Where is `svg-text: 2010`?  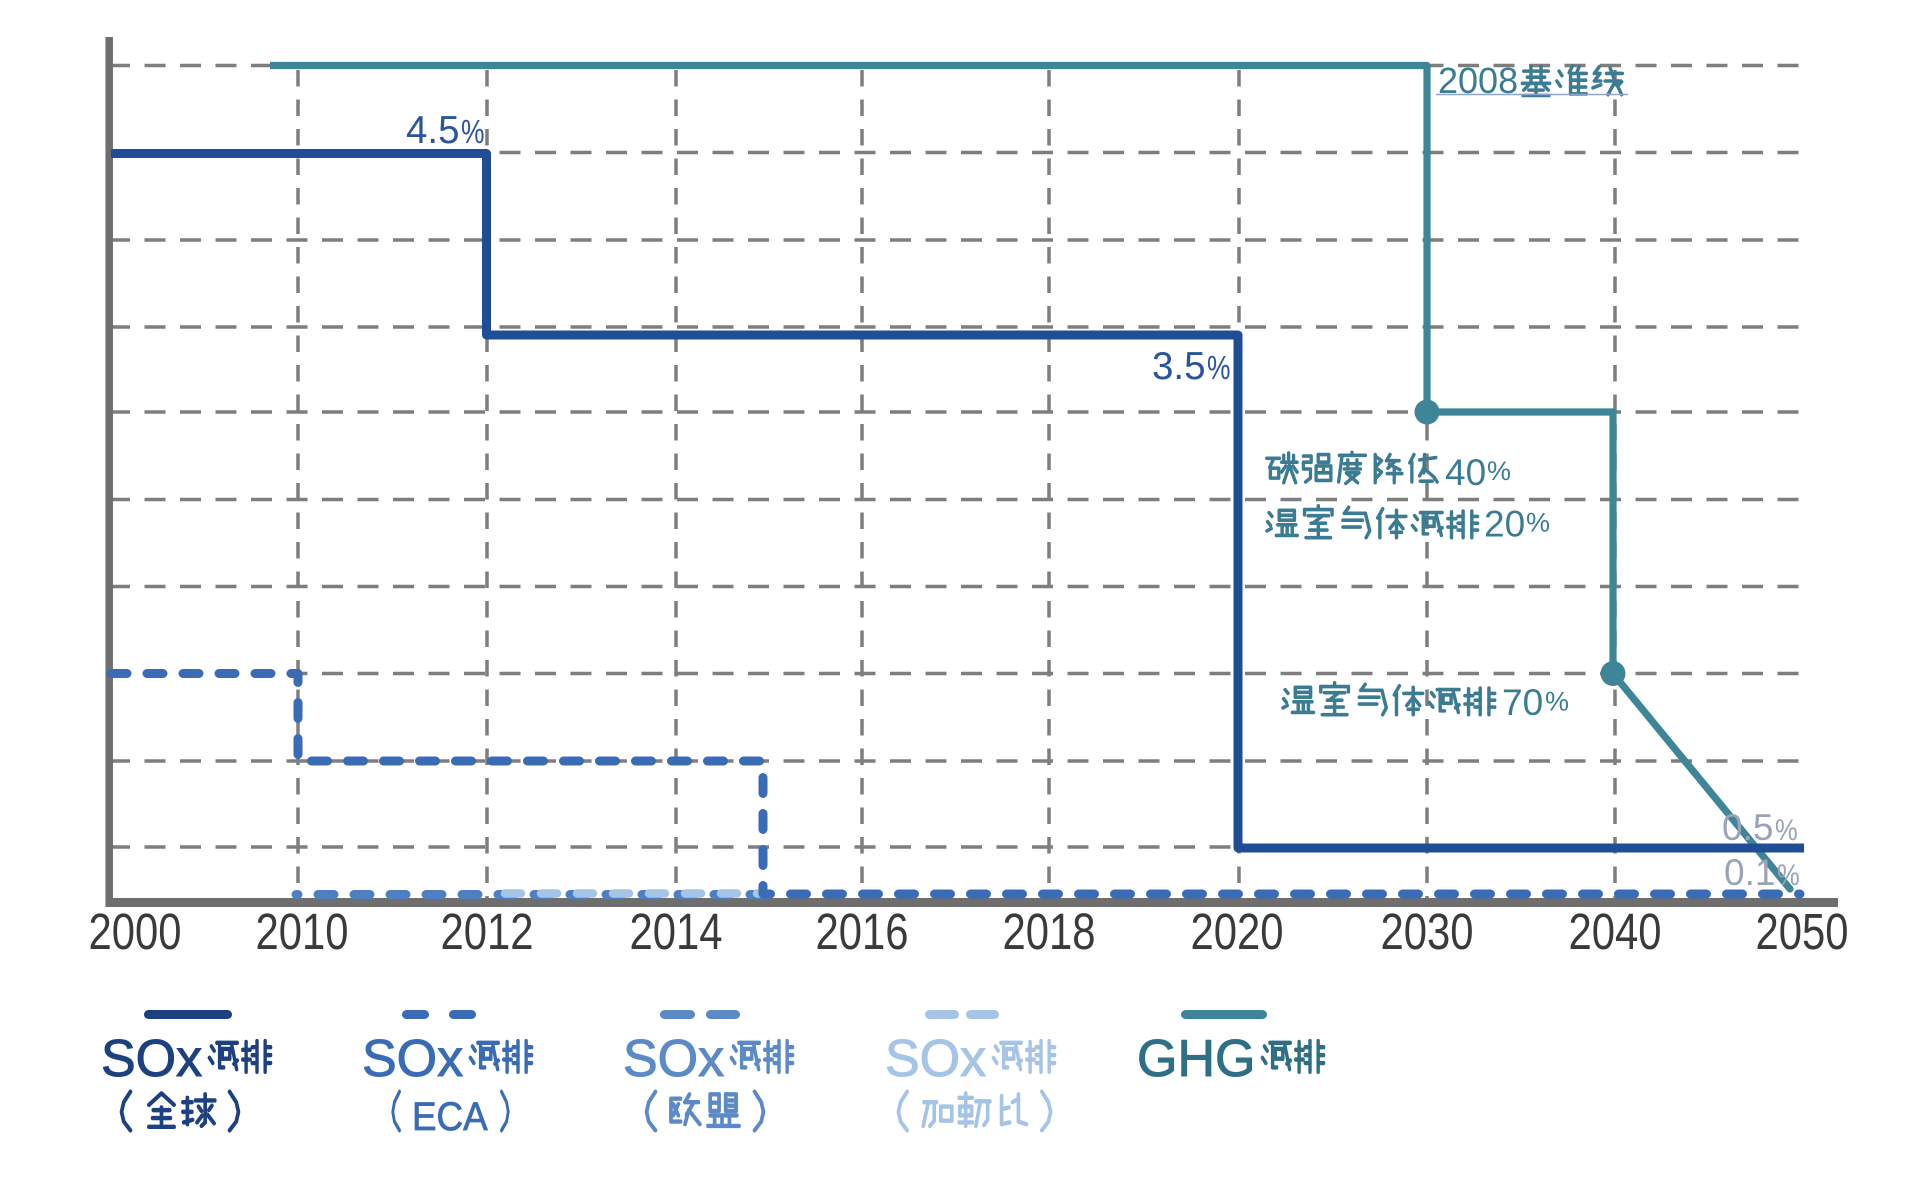
svg-text: 2010 is located at coordinates (301, 931).